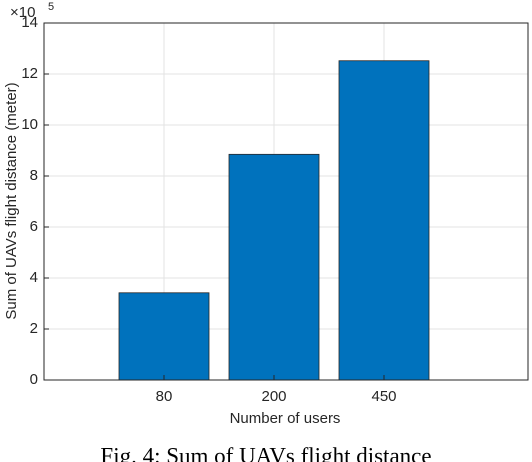 This screenshot has height=462, width=532. What do you see at coordinates (22, 12) in the screenshot?
I see `y-scale-base: ×10` at bounding box center [22, 12].